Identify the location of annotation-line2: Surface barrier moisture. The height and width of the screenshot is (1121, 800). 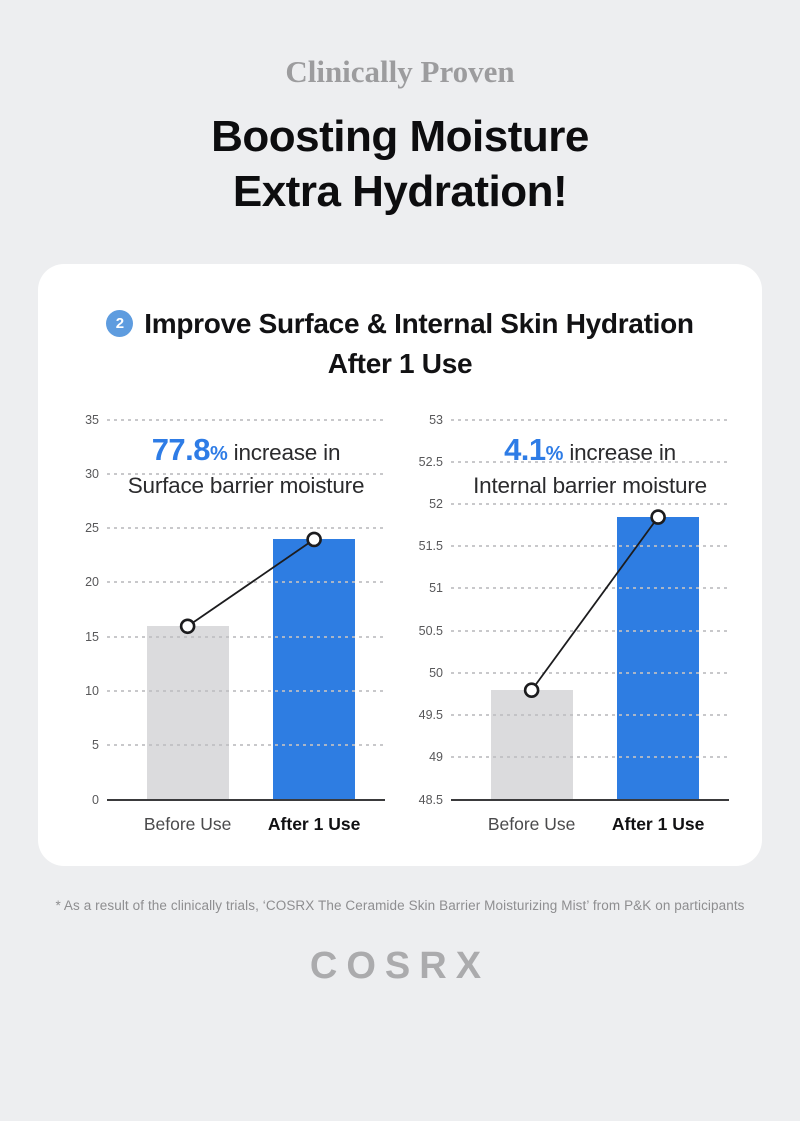
(246, 485).